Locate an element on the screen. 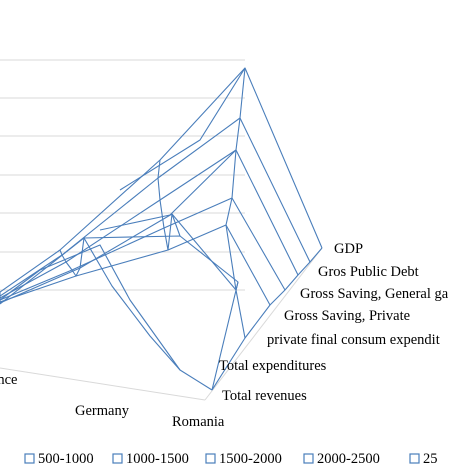 This screenshot has height=474, width=474. x-tick-label: Germany is located at coordinates (102, 411).